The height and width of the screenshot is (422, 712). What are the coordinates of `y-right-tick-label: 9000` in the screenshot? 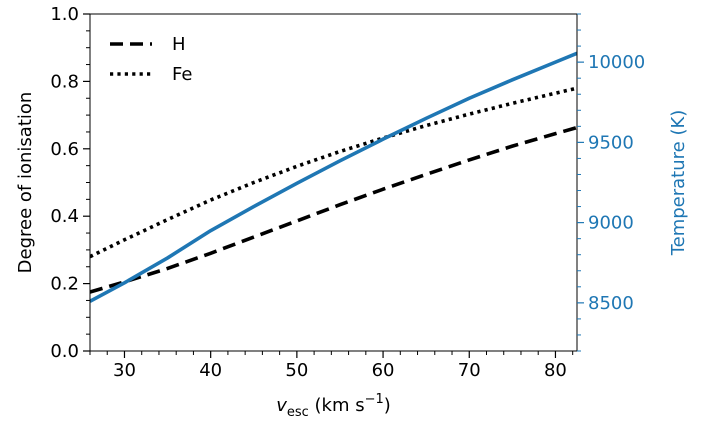 It's located at (611, 223).